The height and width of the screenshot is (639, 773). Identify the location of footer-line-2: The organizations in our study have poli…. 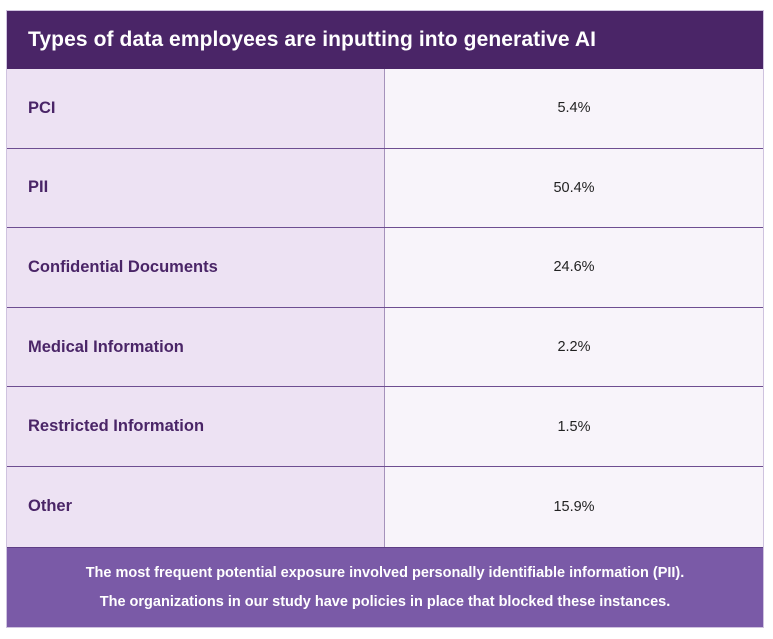
(385, 601).